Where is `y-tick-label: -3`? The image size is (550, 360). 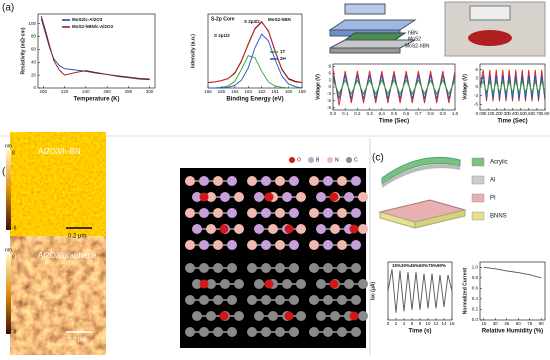
y-tick-label: -3 is located at coordinates (476, 95).